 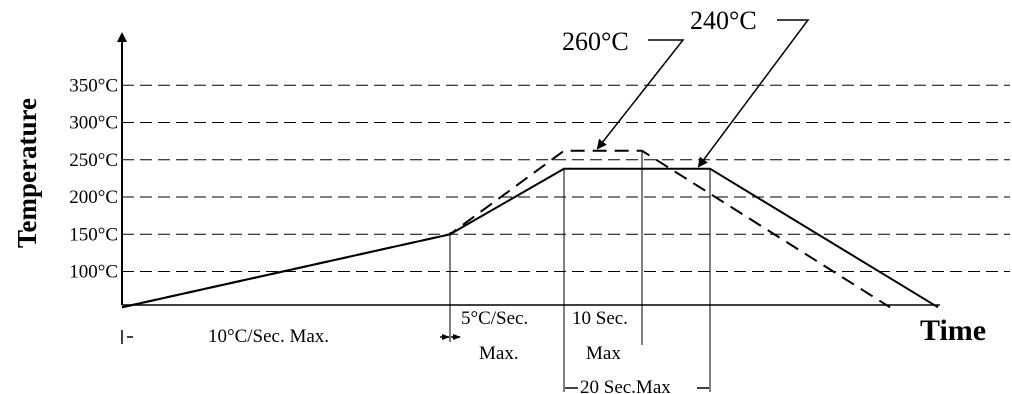 What do you see at coordinates (640, 94) in the screenshot?
I see `peak-dashed-leader` at bounding box center [640, 94].